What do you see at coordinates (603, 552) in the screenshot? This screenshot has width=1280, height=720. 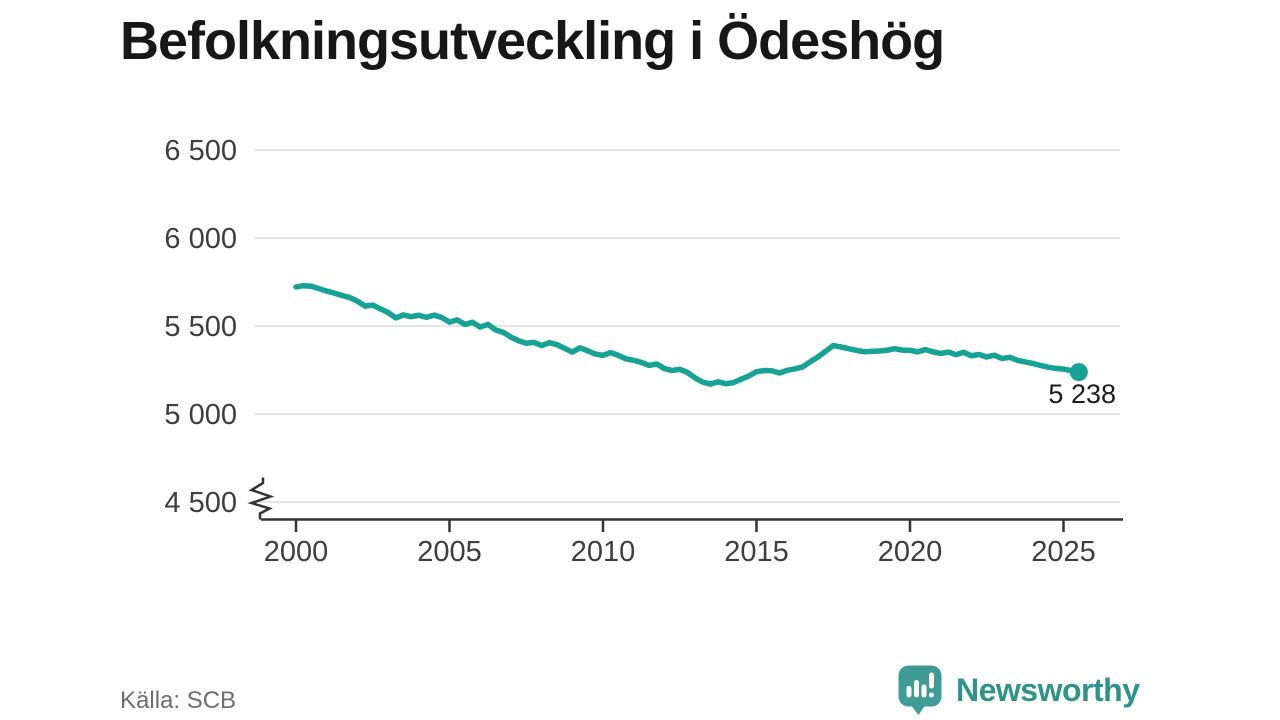 I see `x-tick-label: 2010` at bounding box center [603, 552].